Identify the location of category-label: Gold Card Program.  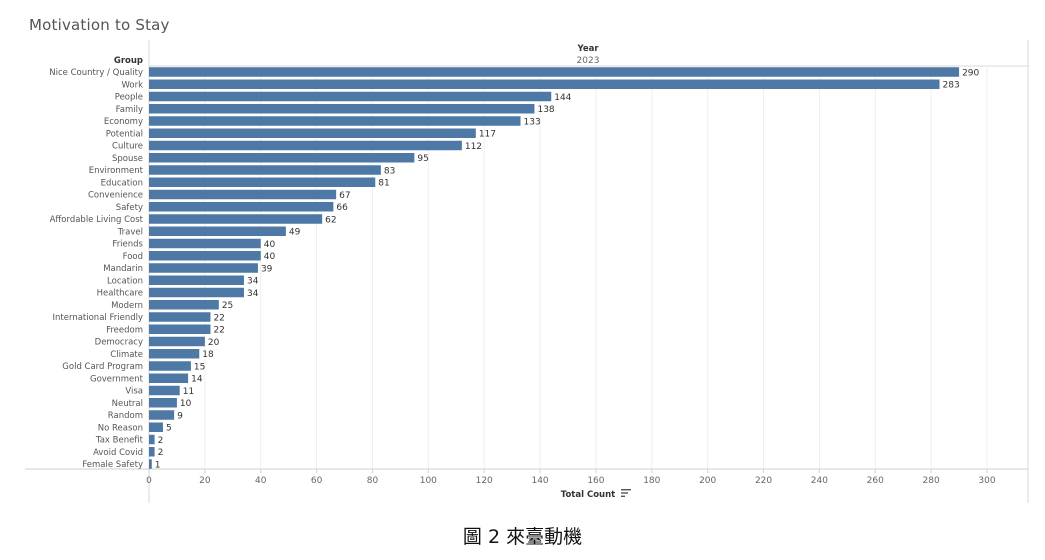
(102, 367).